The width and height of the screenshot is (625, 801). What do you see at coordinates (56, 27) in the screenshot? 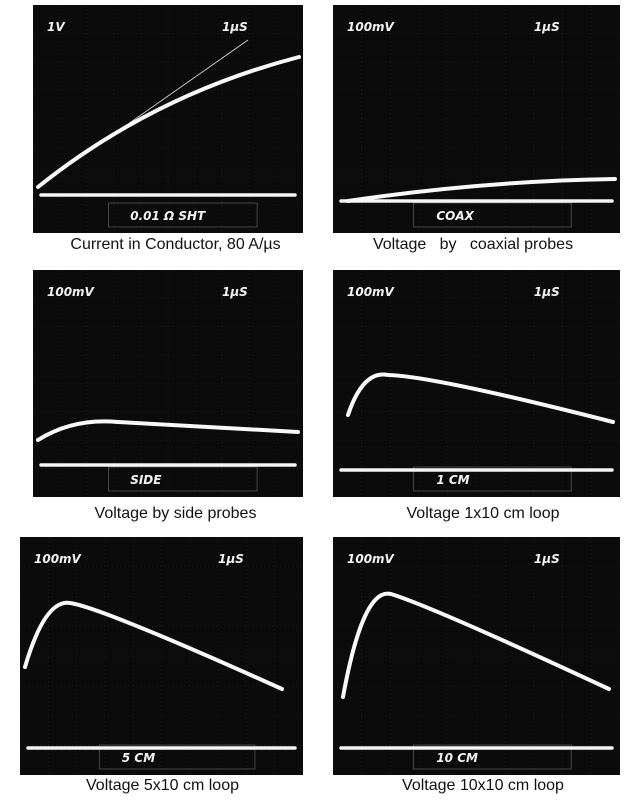
I see `volts-scale: 1V` at bounding box center [56, 27].